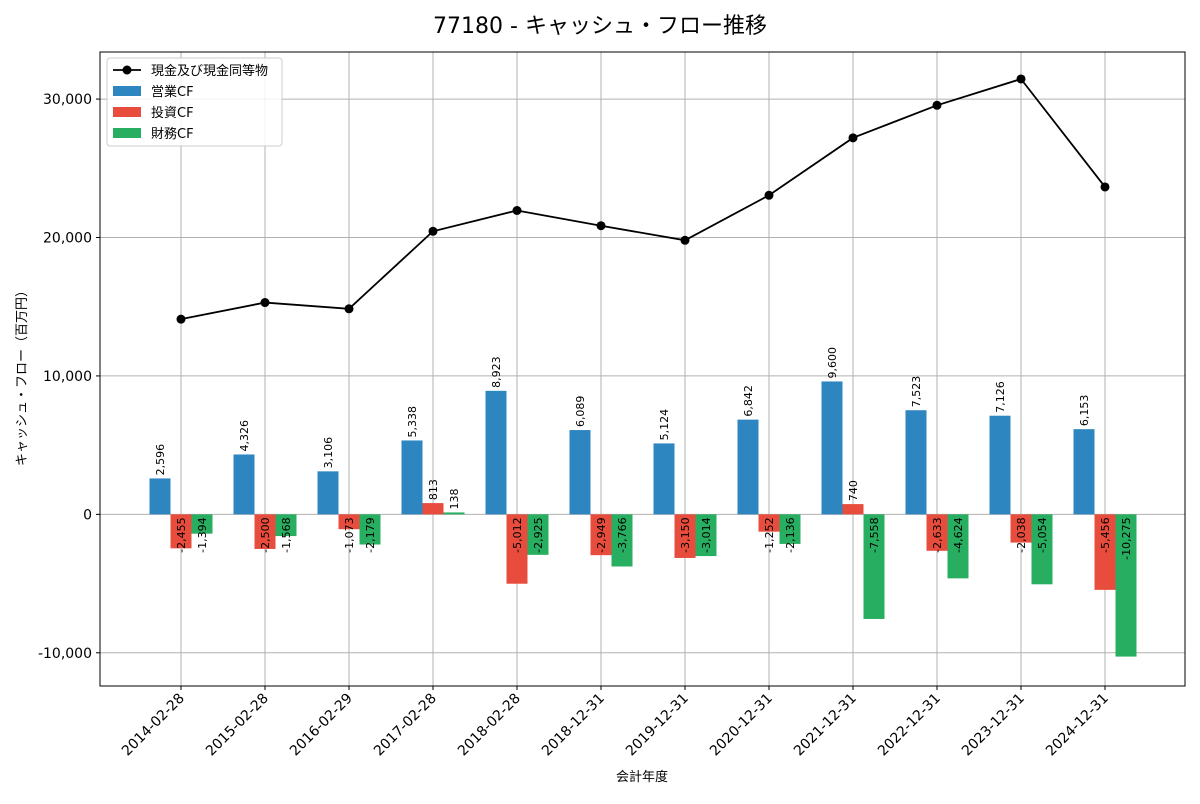  I want to click on data-label: 7,523, so click(916, 392).